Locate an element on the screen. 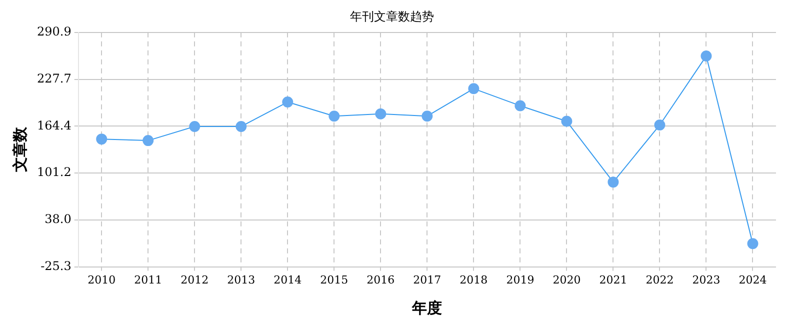 This screenshot has width=798, height=330. x-tick-label: 2012 is located at coordinates (194, 279).